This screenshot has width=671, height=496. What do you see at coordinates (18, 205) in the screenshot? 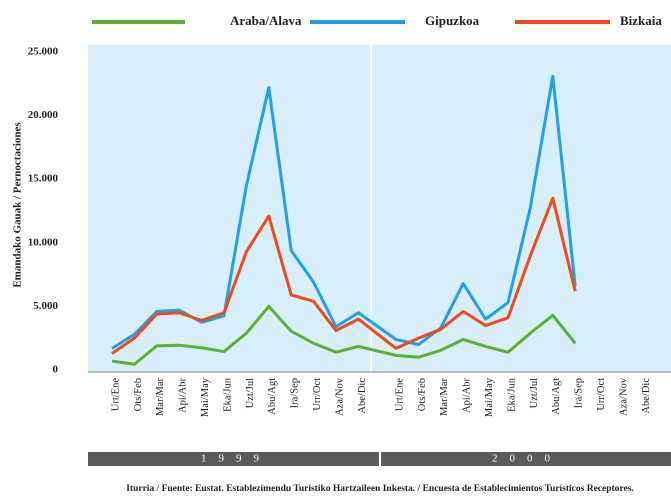
I see `y-axis-title: Emandako Gauak / Pernoctaciones` at bounding box center [18, 205].